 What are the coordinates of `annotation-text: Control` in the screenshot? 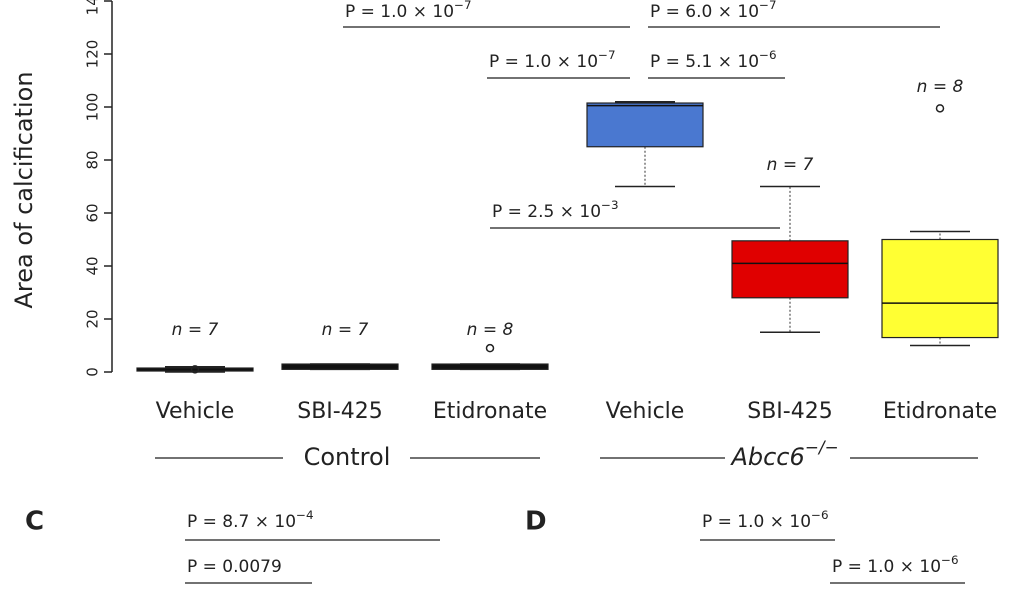 It's located at (347, 457).